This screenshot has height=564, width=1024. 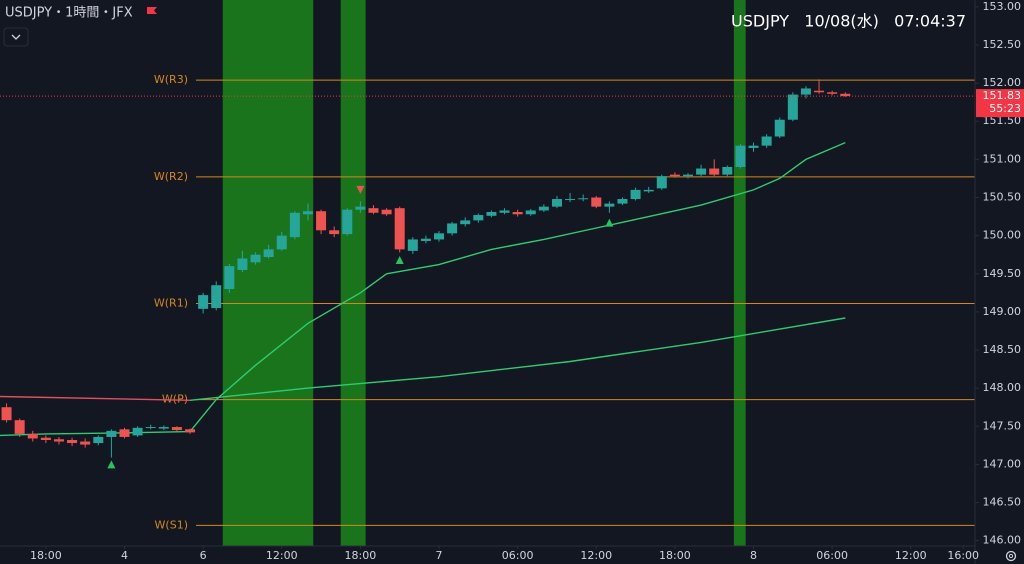 I want to click on pivot-label: W(R3), so click(x=171, y=79).